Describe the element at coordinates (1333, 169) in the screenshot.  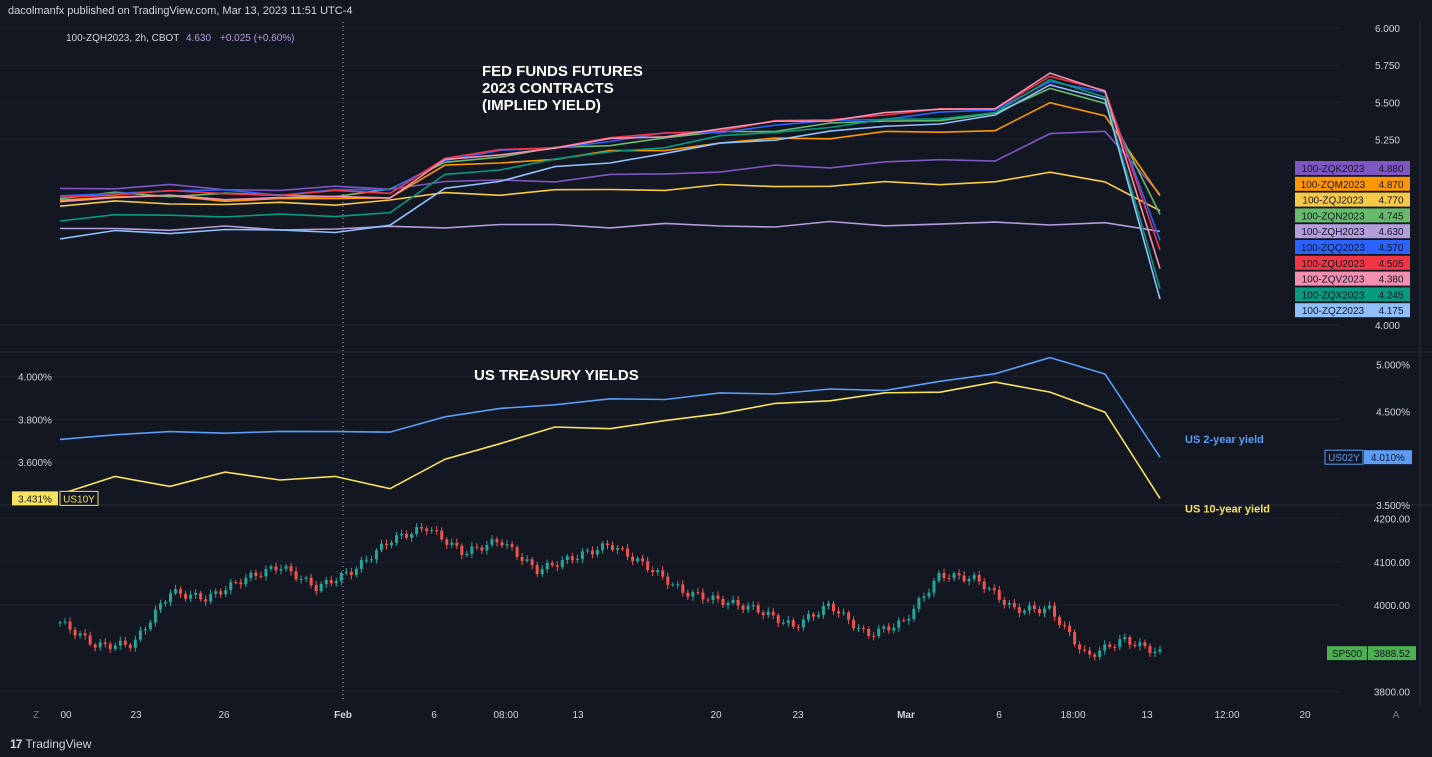
I see `series-name-label: 100-ZQK2023` at that location.